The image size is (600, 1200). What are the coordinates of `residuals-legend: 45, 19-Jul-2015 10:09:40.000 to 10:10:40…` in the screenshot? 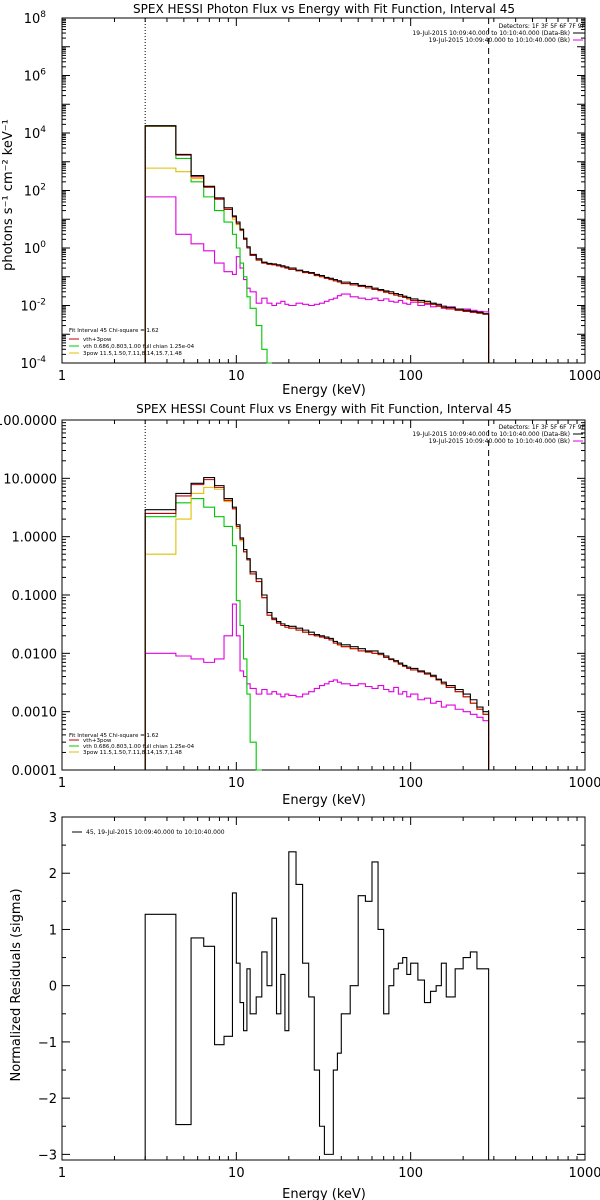 It's located at (155, 832).